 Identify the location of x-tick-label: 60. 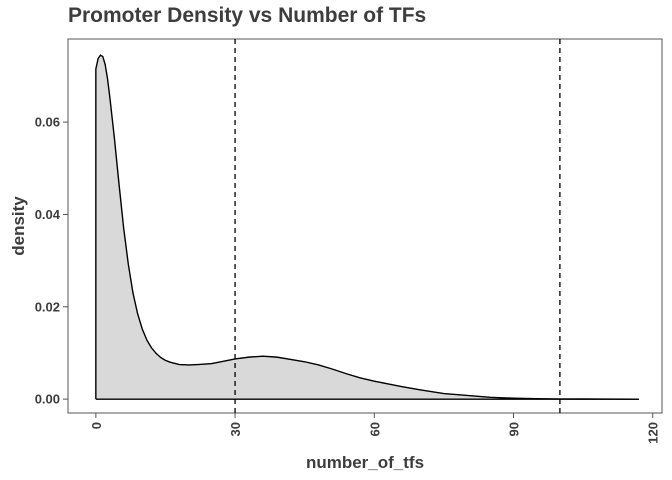
(374, 429).